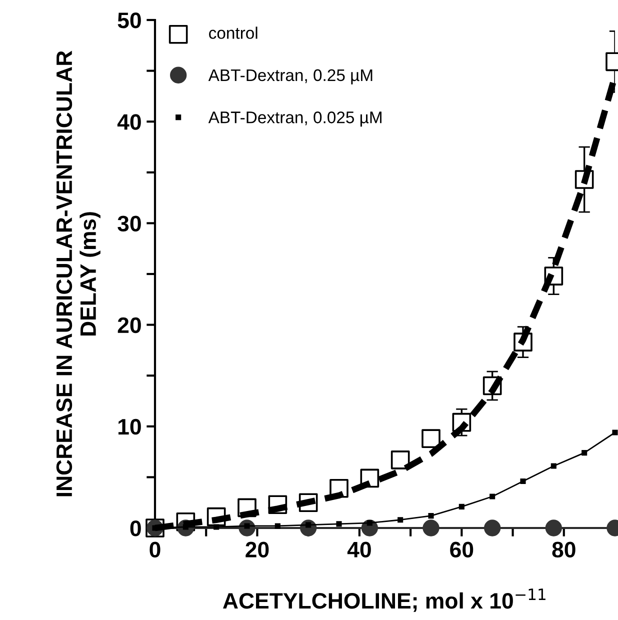  What do you see at coordinates (359, 550) in the screenshot?
I see `x-tick-label: 40` at bounding box center [359, 550].